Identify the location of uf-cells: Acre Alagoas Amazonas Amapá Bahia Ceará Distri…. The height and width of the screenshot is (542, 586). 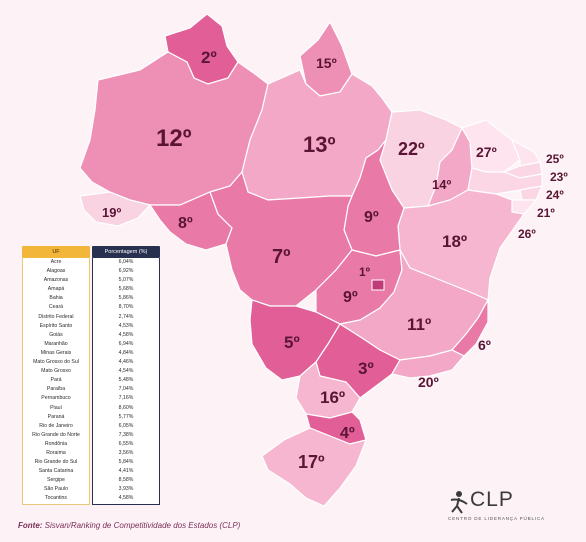
(56, 381).